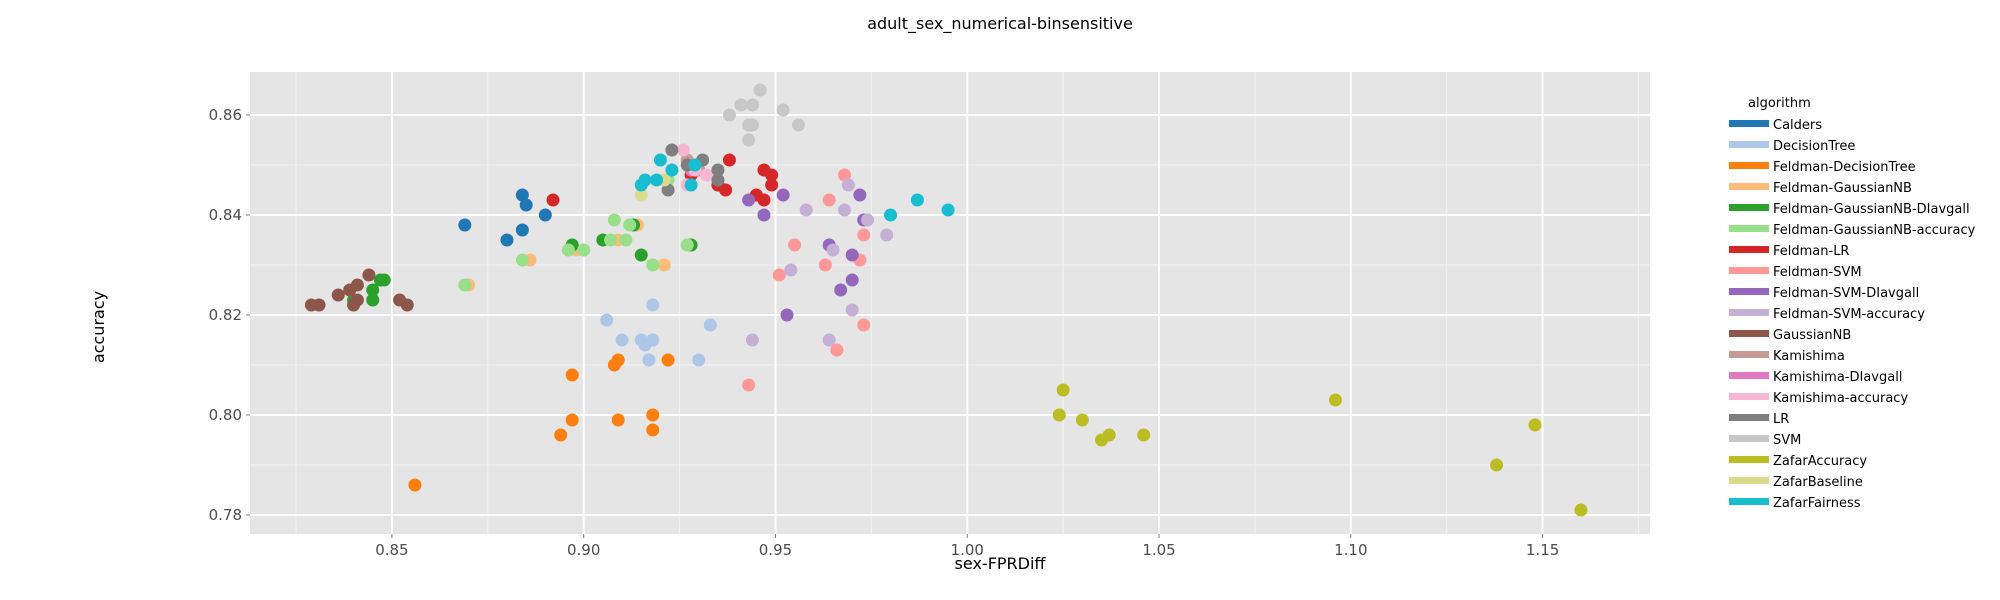 This screenshot has width=2000, height=600. What do you see at coordinates (1844, 167) in the screenshot?
I see `legend-label: Feldman-DecisionTree` at bounding box center [1844, 167].